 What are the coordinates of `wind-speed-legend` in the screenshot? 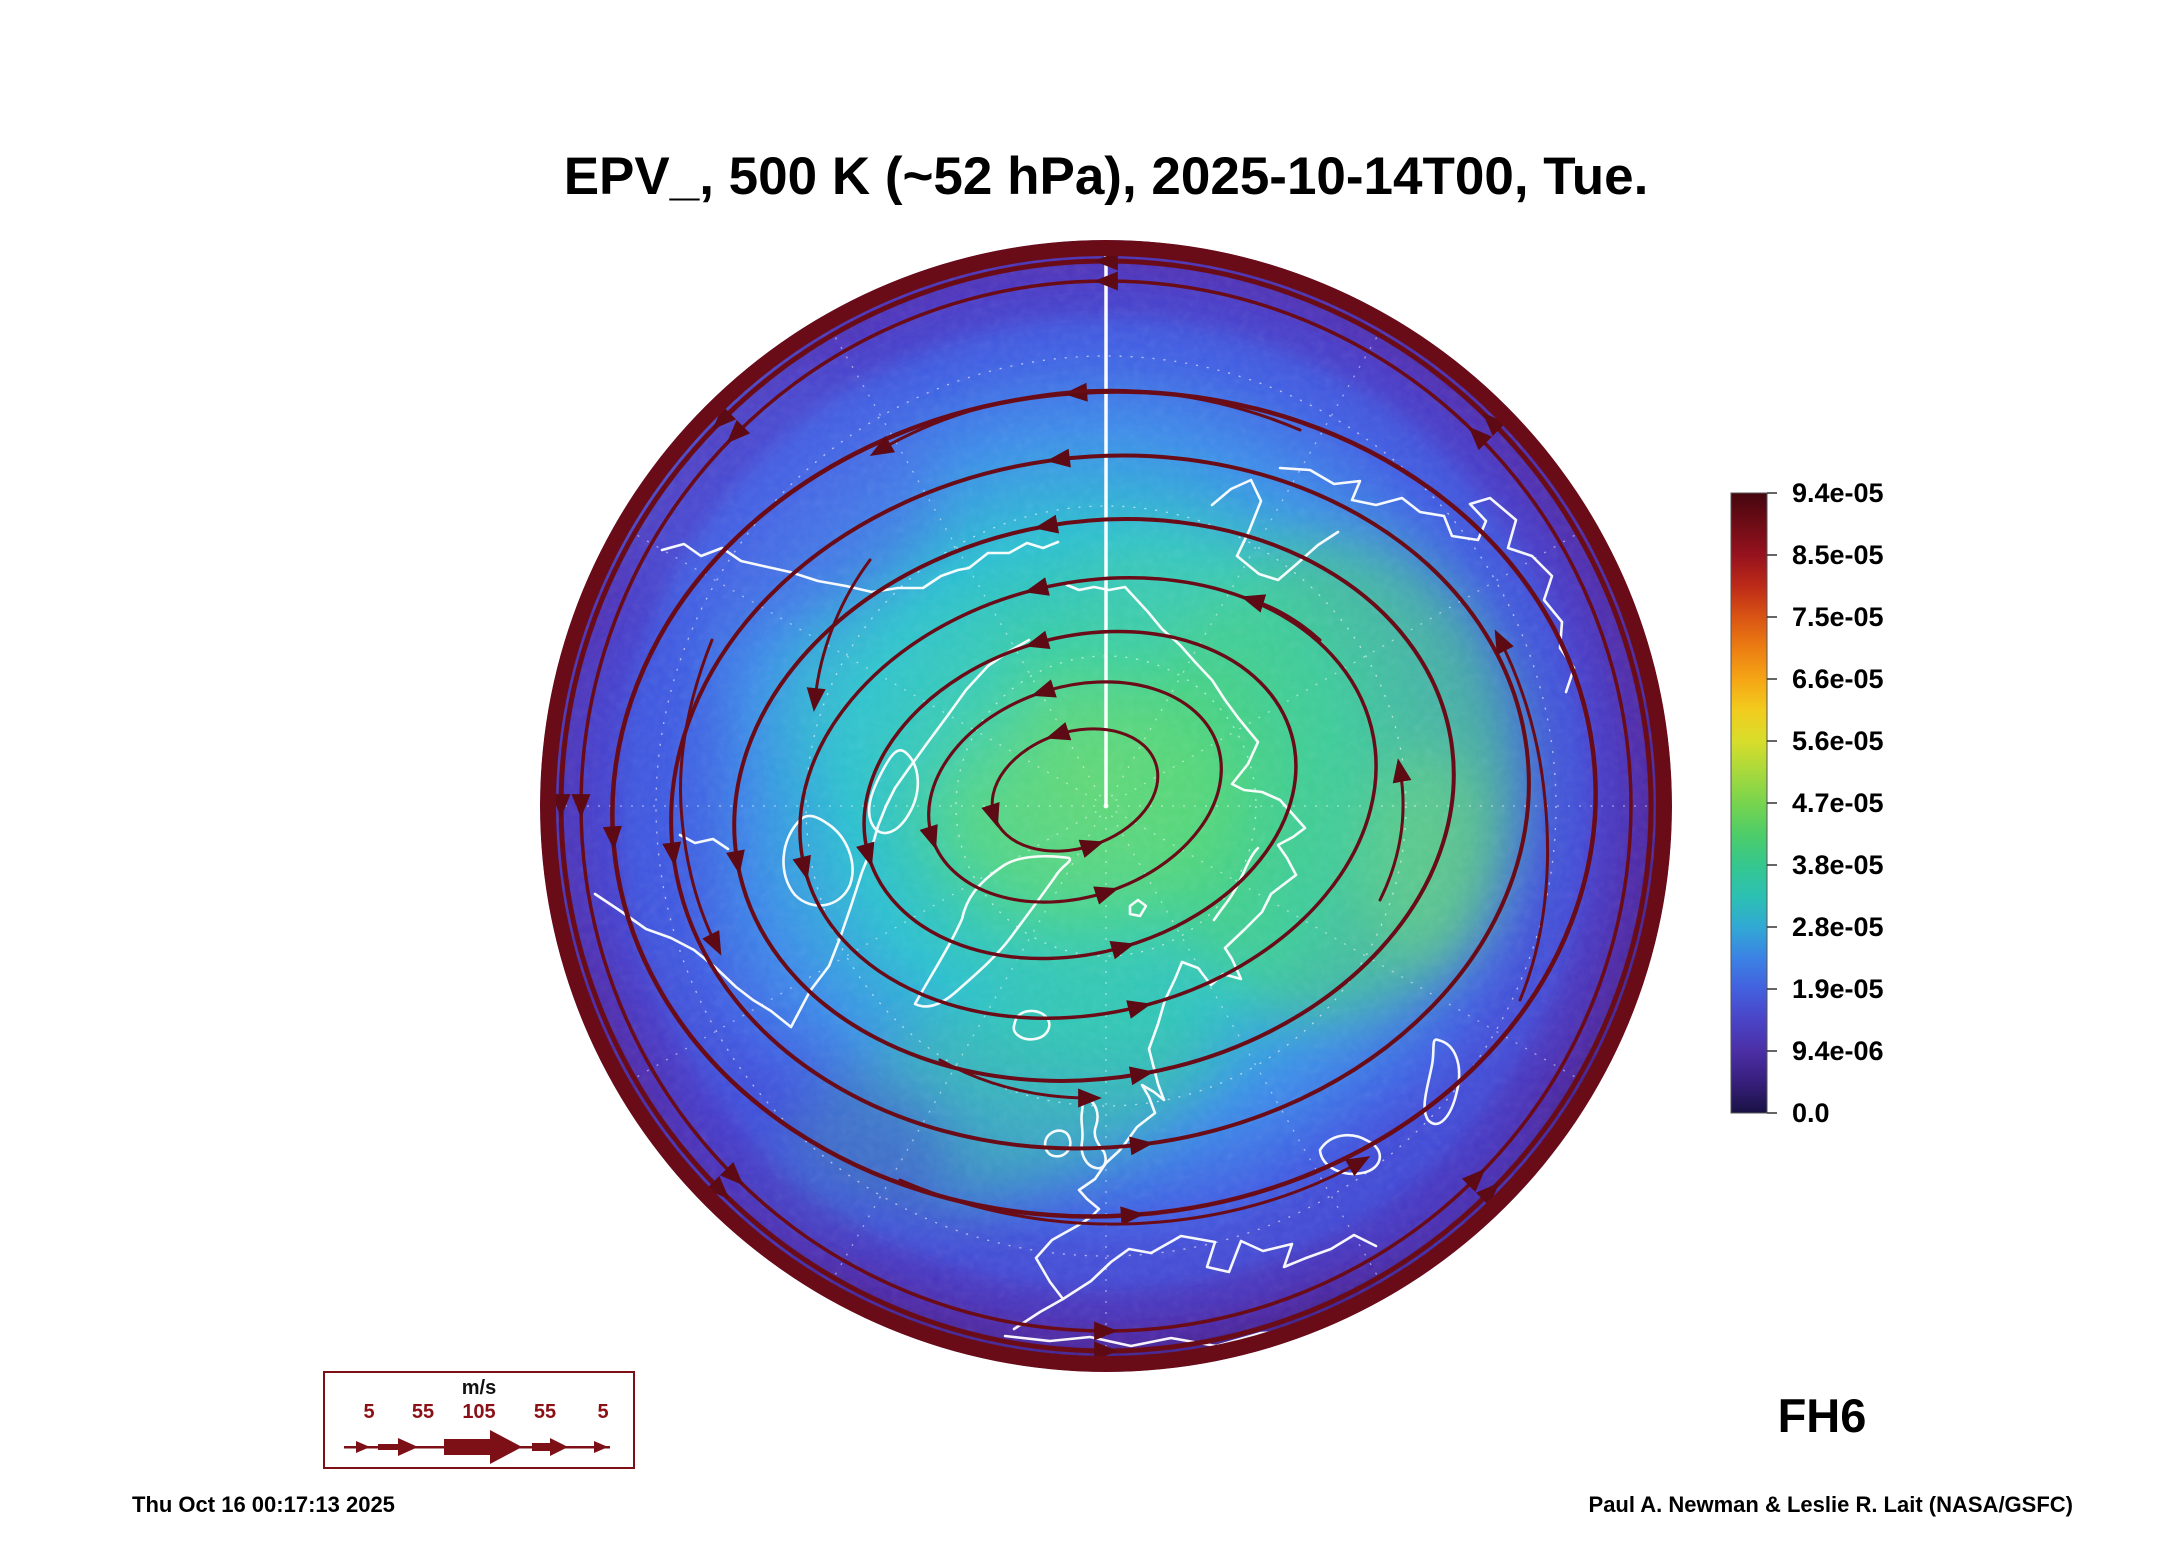 It's located at (479, 1420).